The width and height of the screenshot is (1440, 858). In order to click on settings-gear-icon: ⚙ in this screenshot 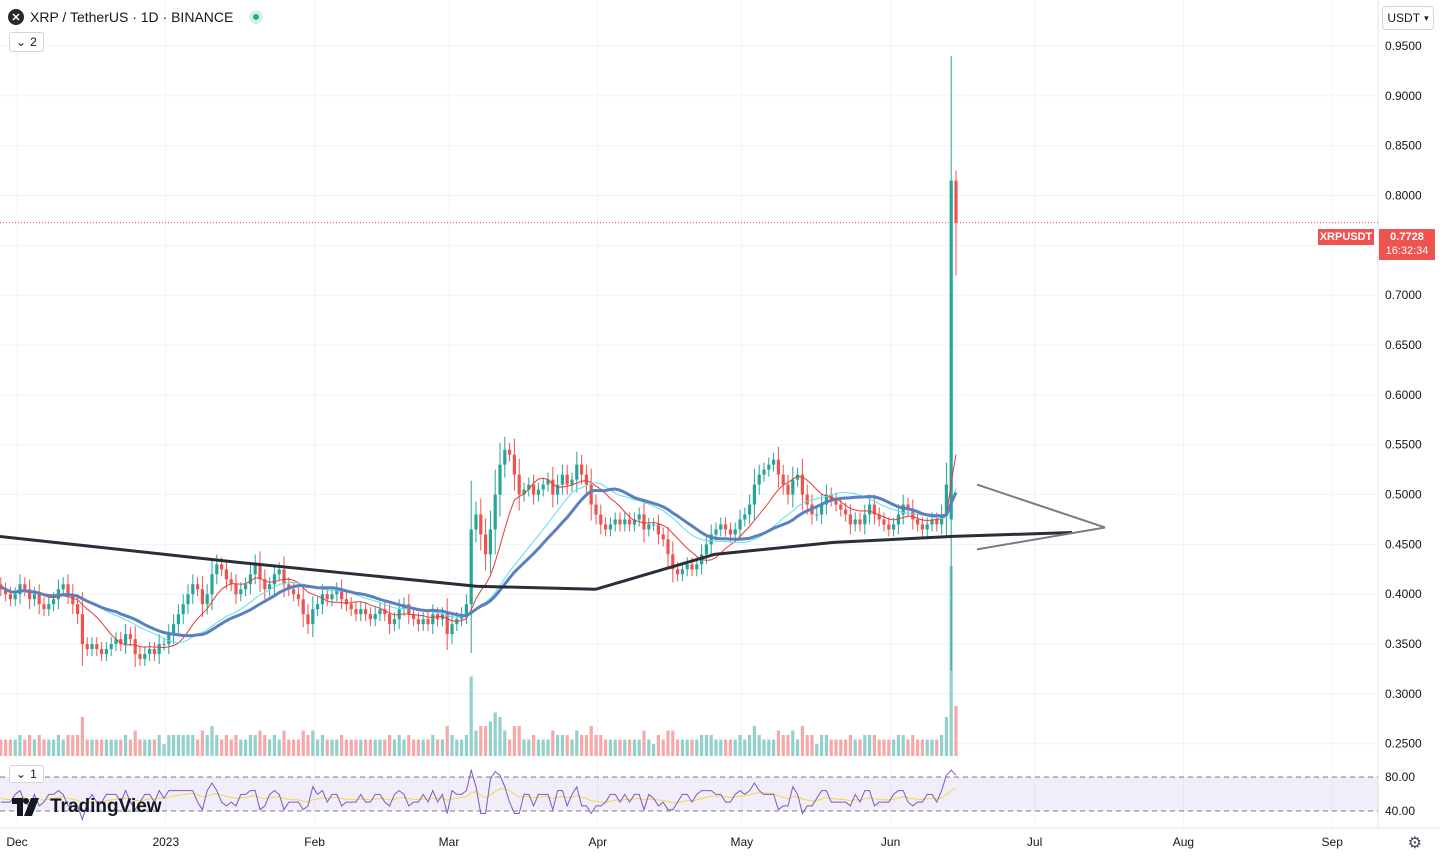, I will do `click(1414, 843)`.